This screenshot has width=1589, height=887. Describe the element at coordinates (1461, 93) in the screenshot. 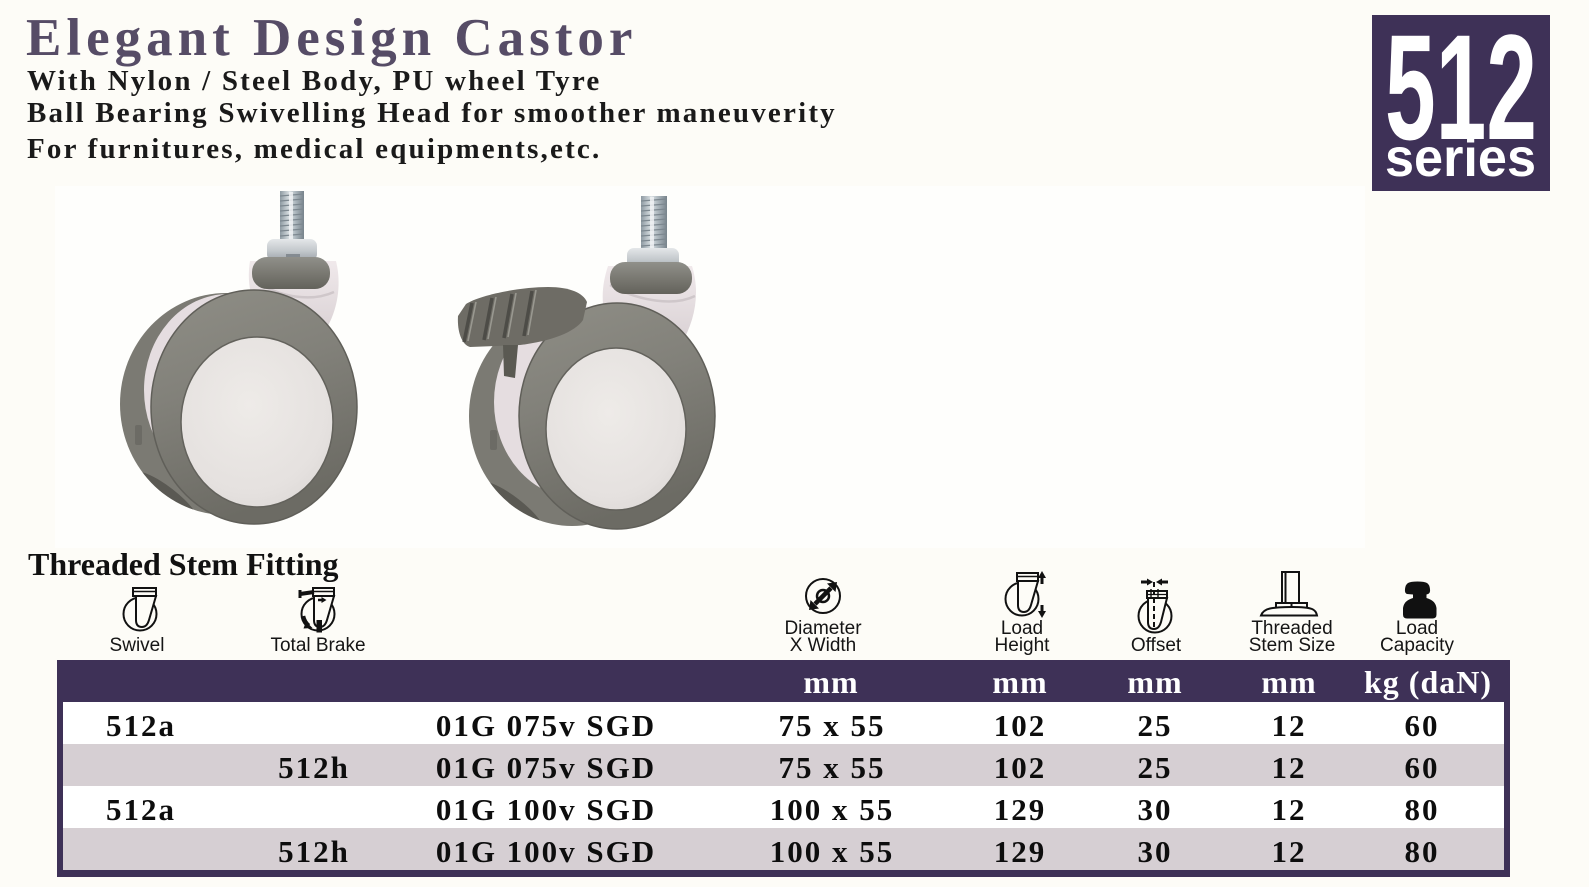

I see `svg-text: 512` at that location.